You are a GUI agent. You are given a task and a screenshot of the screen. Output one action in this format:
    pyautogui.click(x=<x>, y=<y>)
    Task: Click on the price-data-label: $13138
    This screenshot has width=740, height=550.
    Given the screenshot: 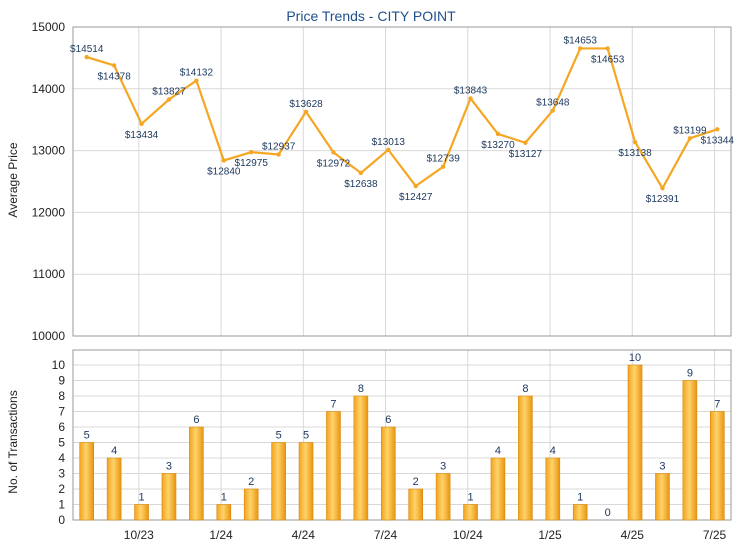 What is the action you would take?
    pyautogui.click(x=635, y=153)
    